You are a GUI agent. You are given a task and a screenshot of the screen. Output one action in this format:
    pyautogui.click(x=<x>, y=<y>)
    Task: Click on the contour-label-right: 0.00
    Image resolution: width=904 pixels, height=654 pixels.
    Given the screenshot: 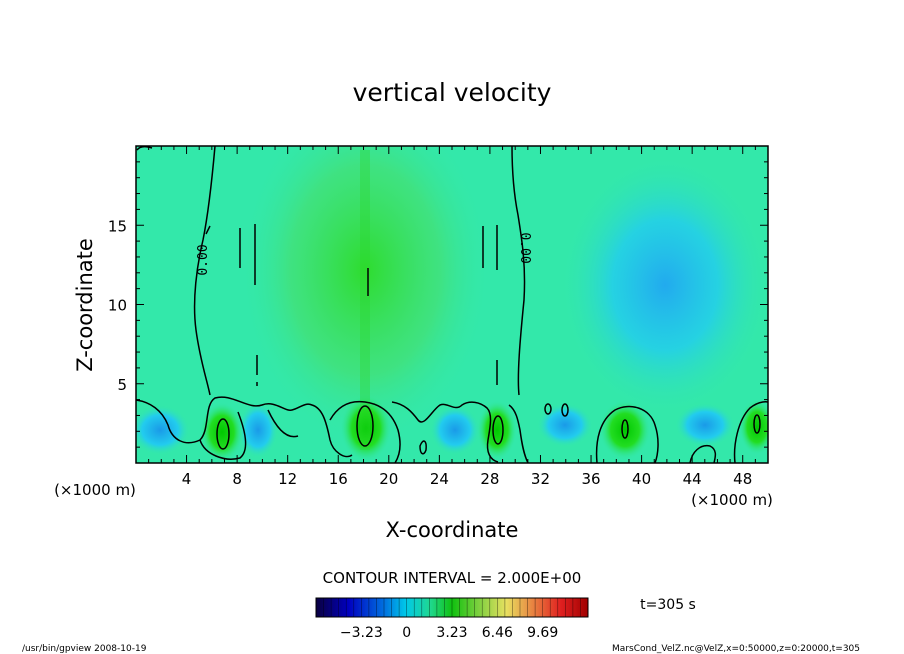 What is the action you would take?
    pyautogui.click(x=524, y=247)
    